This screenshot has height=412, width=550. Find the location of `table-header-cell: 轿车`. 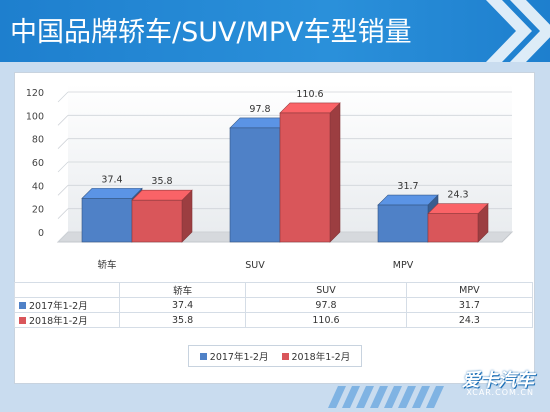

table-header-cell: 轿车 is located at coordinates (182, 290).